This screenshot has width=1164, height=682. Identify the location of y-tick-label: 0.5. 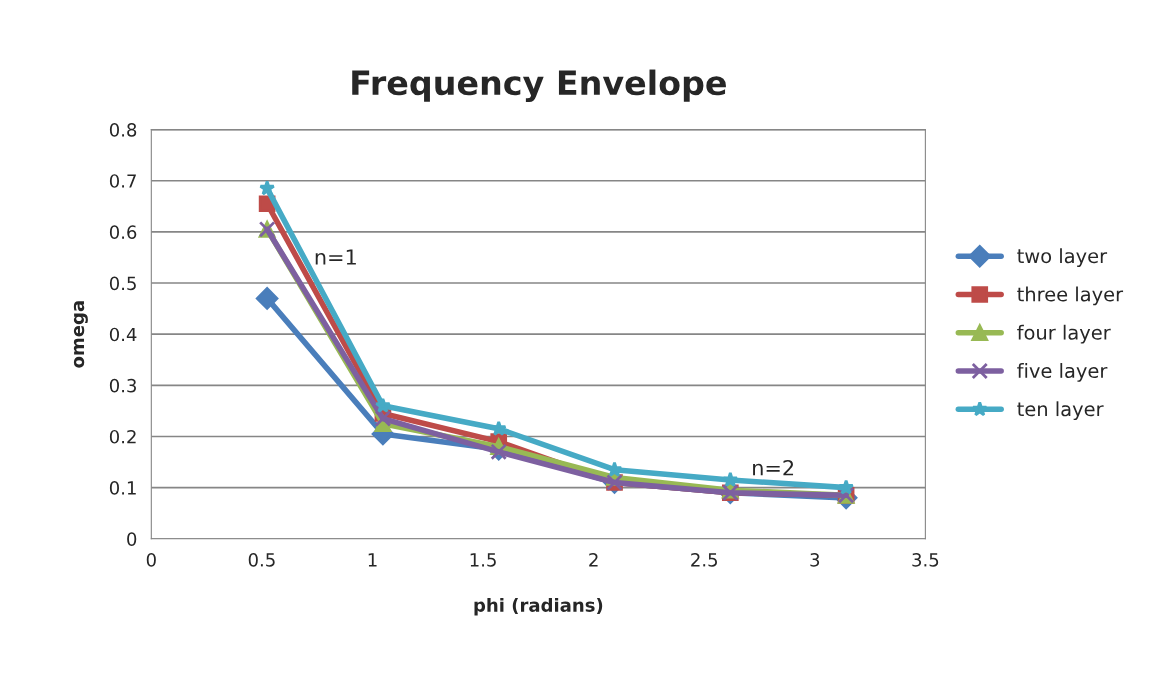
(122, 283).